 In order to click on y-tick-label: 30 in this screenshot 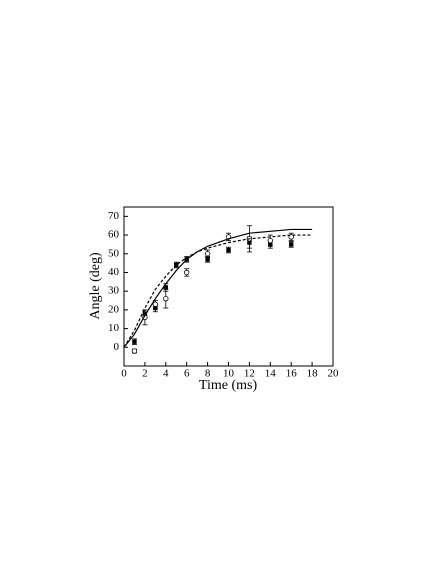, I will do `click(114, 291)`.